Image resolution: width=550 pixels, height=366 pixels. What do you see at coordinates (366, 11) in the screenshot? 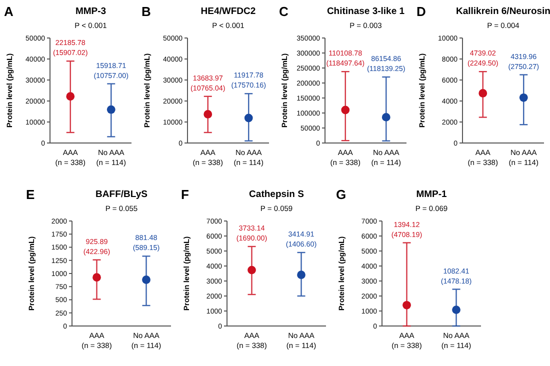
I see `chart-title: Chitinase 3-like 1` at bounding box center [366, 11].